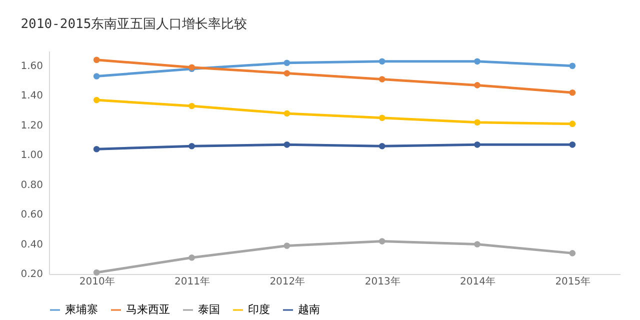 The image size is (640, 320). I want to click on y-tick-label: 1.00, so click(31, 156).